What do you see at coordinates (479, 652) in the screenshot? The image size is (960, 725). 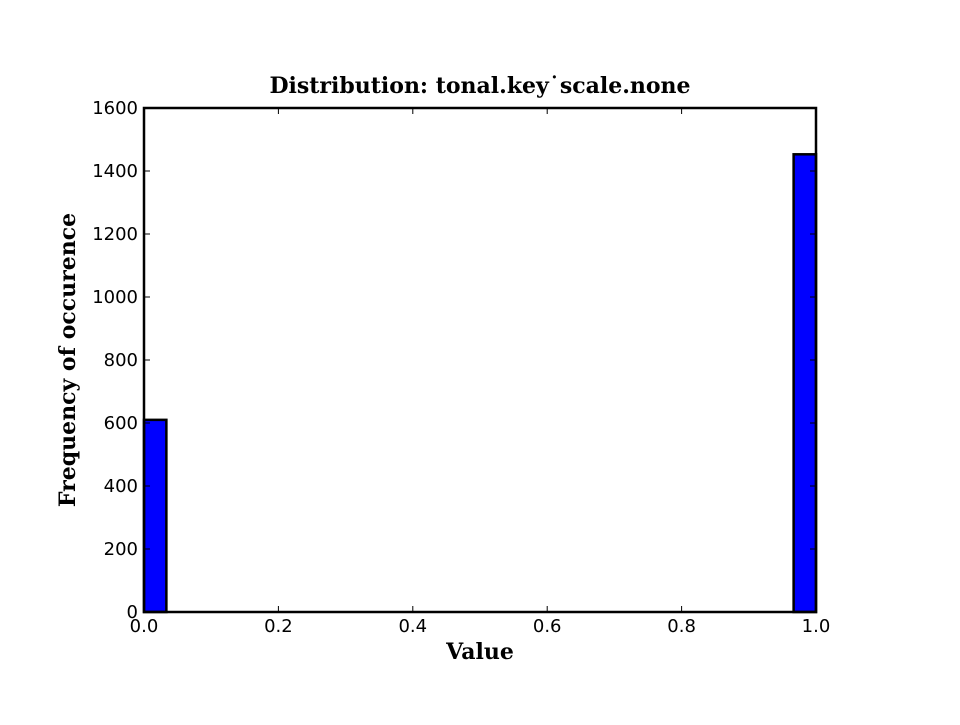 I see `x-axis-label: Value` at bounding box center [479, 652].